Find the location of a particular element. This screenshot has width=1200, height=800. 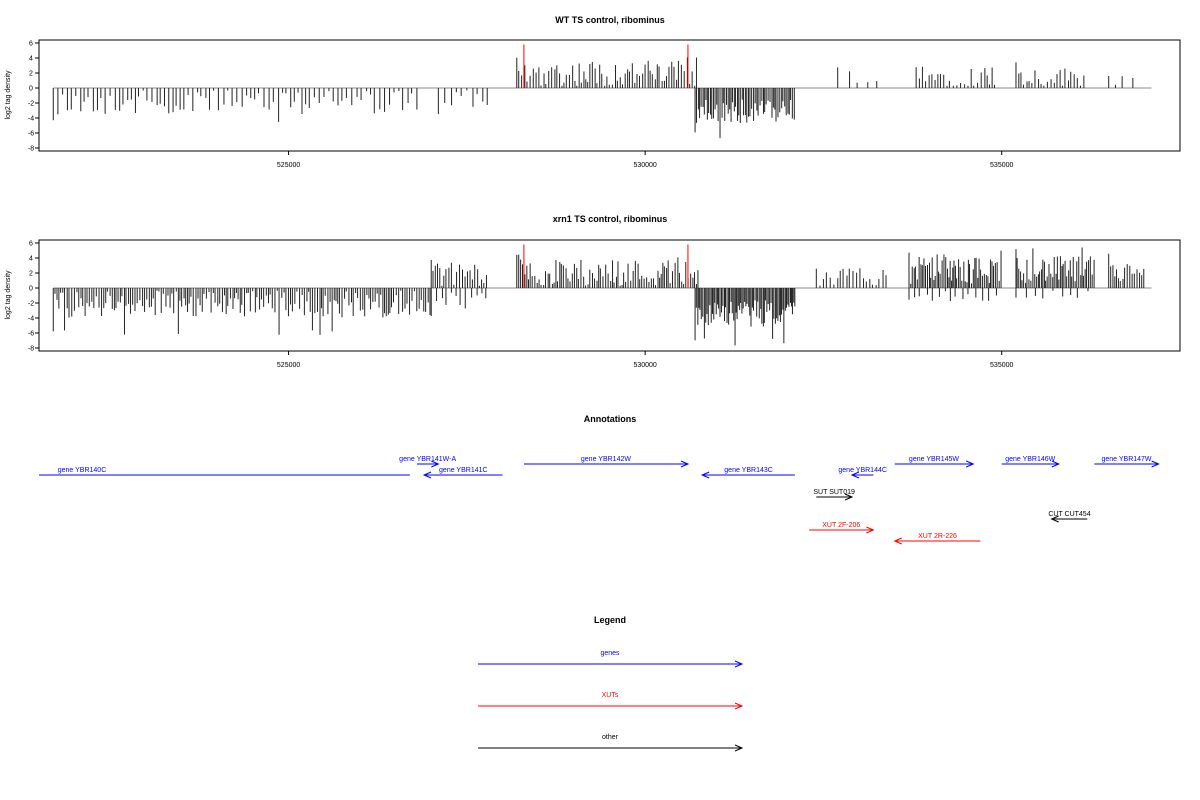

feature-label: gene YBR145W is located at coordinates (934, 459).